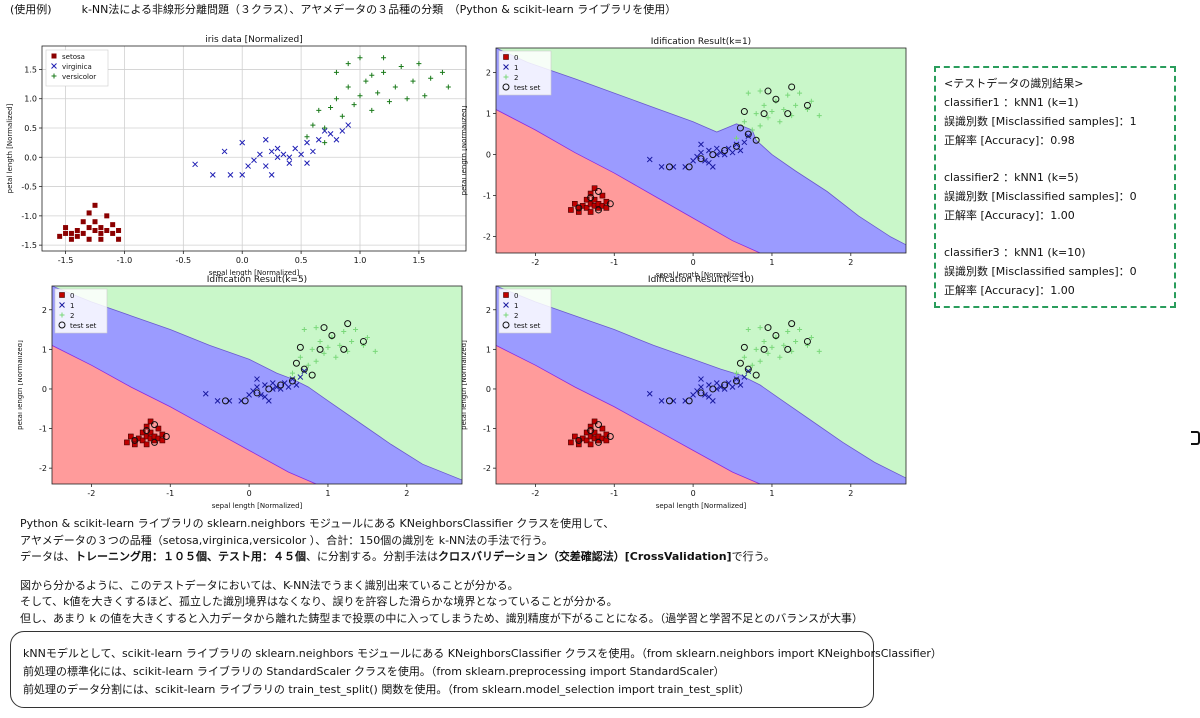 This screenshot has width=1200, height=718. What do you see at coordinates (184, 260) in the screenshot?
I see `x-tick-label: -0.5` at bounding box center [184, 260].